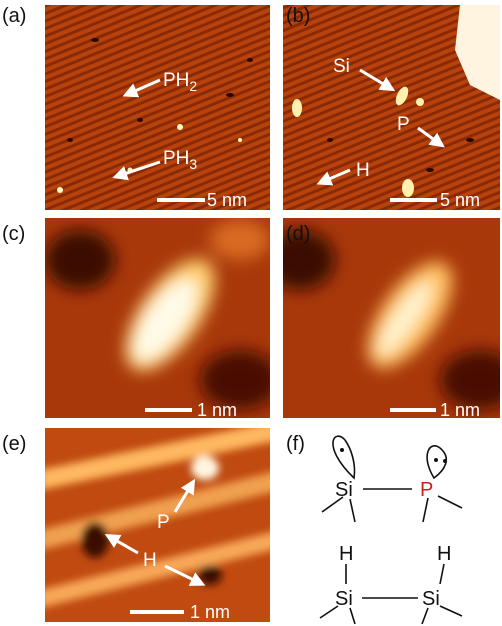 The image size is (502, 626). What do you see at coordinates (391, 319) in the screenshot?
I see `panel-d: (d) 1 nm` at bounding box center [391, 319].